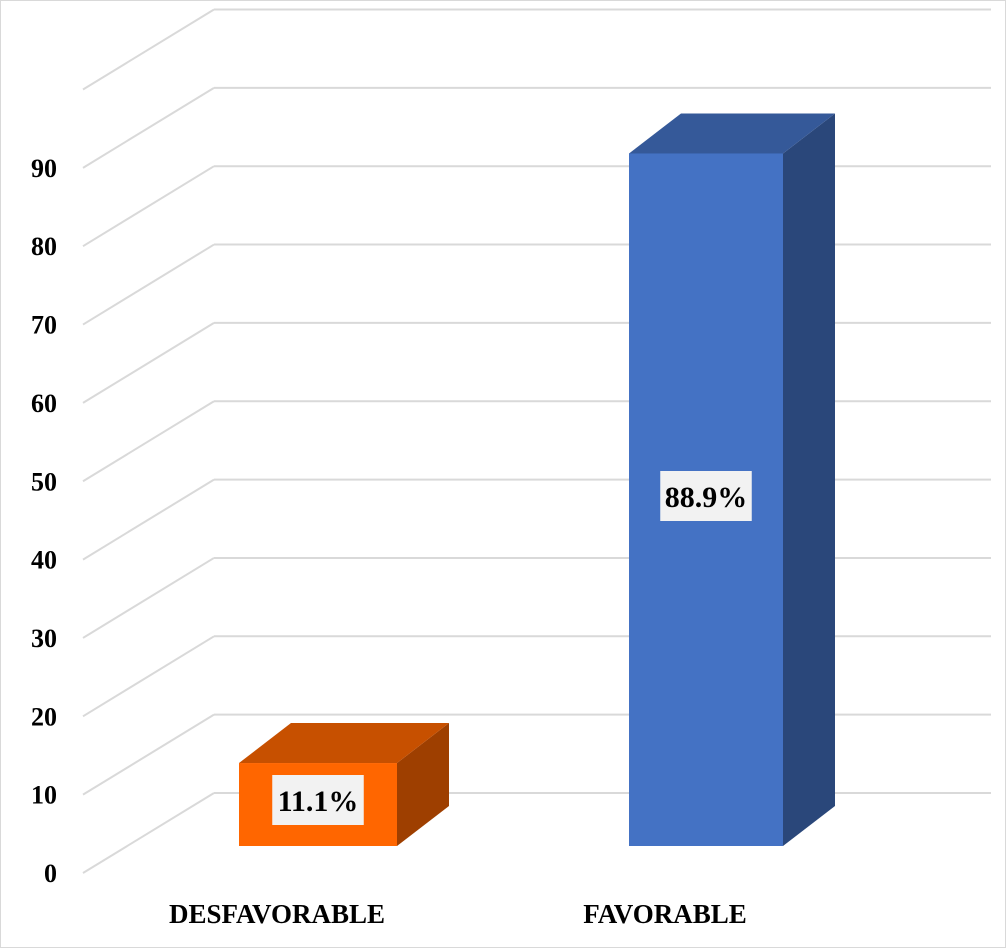 This screenshot has height=949, width=1006. Describe the element at coordinates (44, 716) in the screenshot. I see `y-tick-label: 20` at that location.